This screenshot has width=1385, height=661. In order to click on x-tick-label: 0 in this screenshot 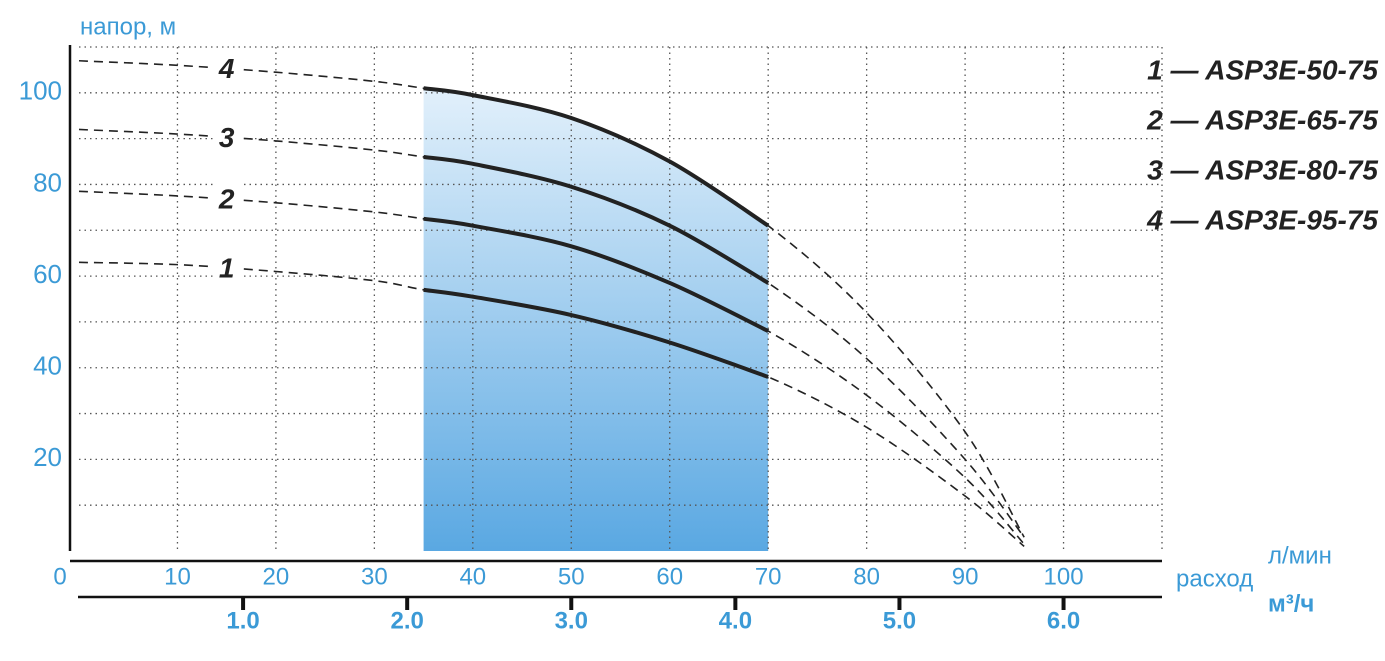, I will do `click(59, 576)`.